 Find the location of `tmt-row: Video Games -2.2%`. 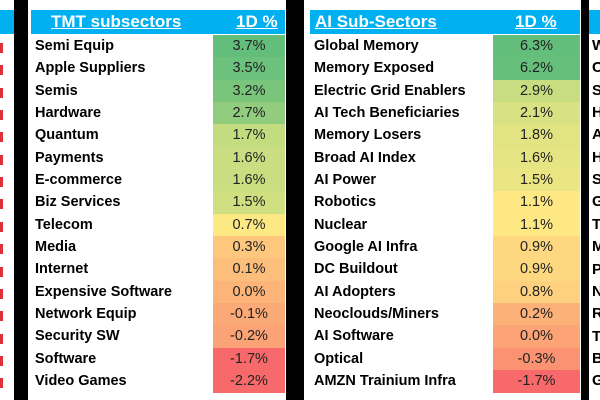

tmt-row: Video Games -2.2% is located at coordinates (158, 382).